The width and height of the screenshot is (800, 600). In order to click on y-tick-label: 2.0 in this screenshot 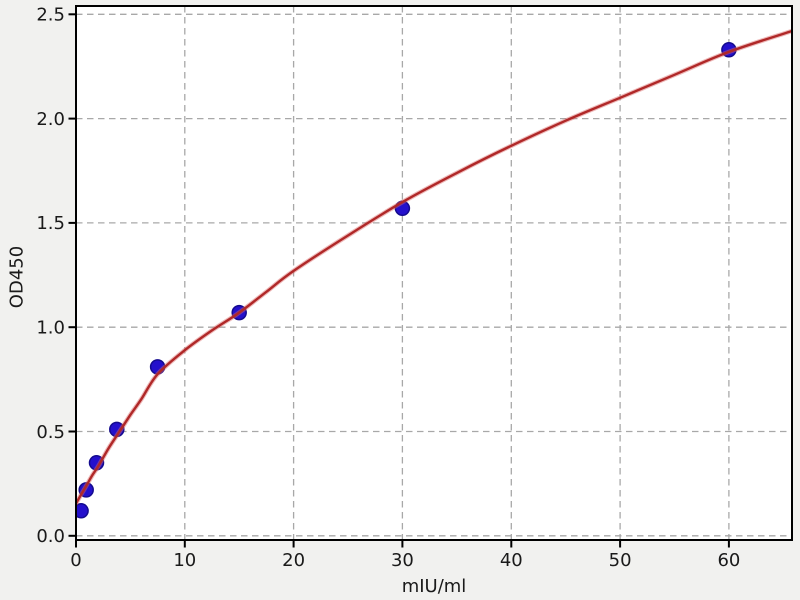, I will do `click(50, 119)`.